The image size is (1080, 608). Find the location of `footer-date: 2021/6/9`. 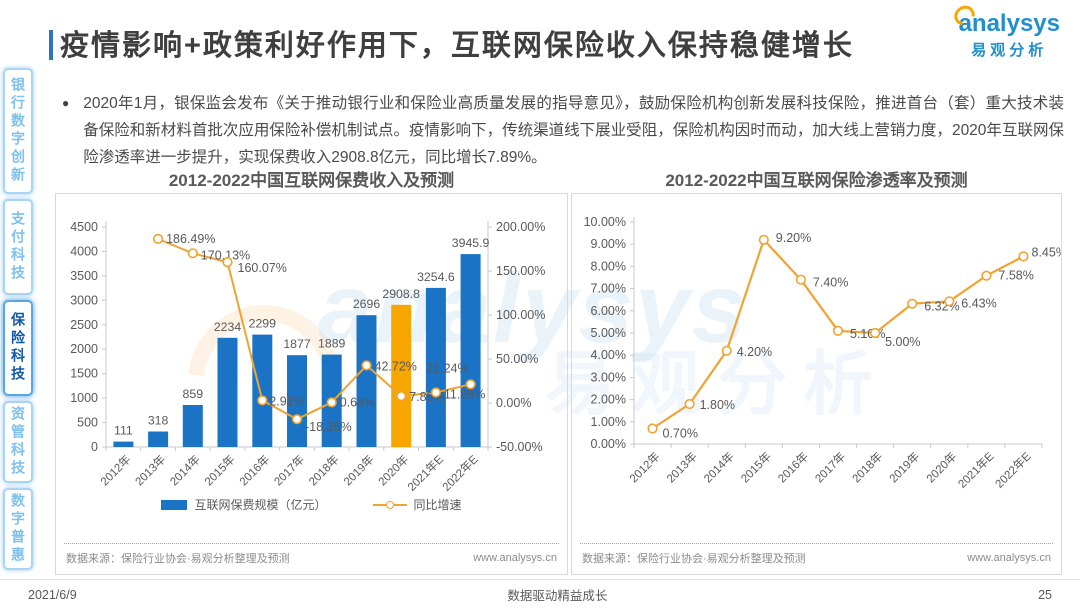

footer-date: 2021/6/9 is located at coordinates (52, 594).